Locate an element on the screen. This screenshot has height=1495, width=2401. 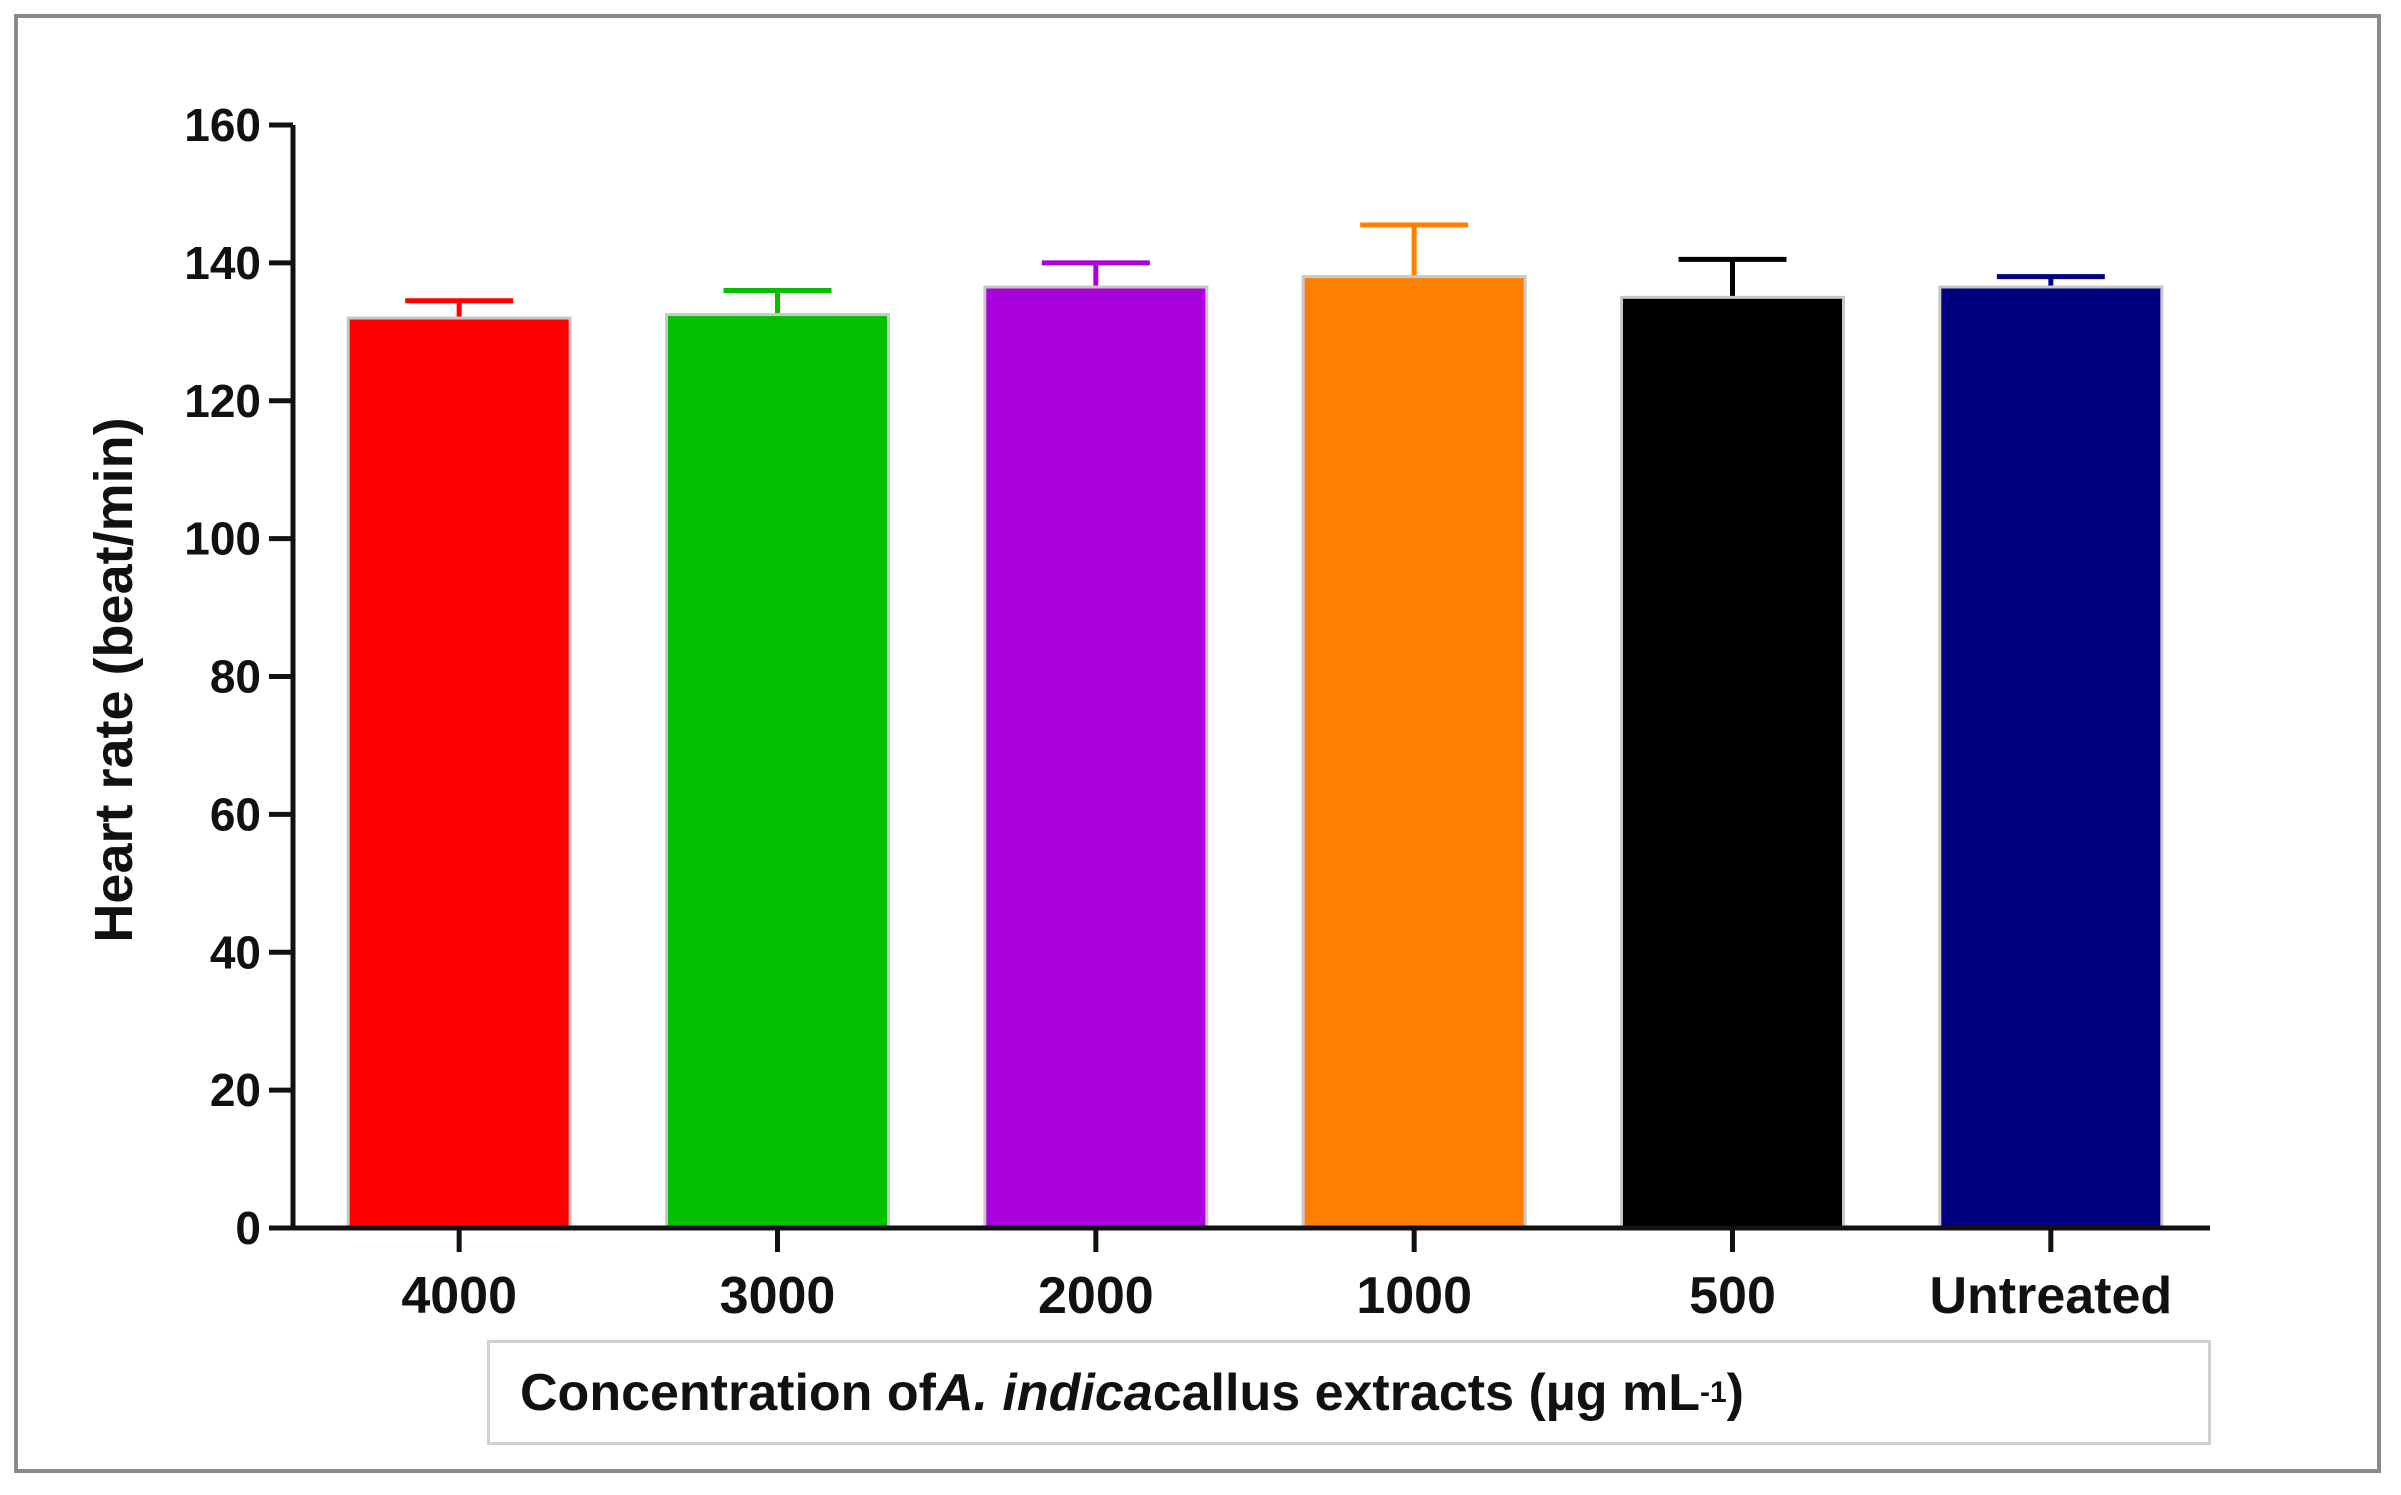
x-axis-label-prefix: Concentration of is located at coordinates (728, 1392).